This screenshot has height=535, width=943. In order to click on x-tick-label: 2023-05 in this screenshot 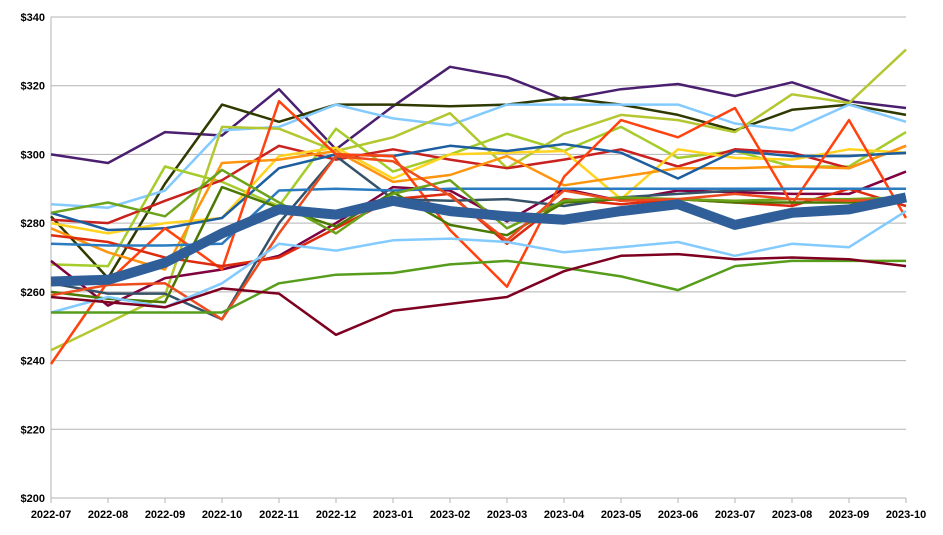, I will do `click(621, 515)`.